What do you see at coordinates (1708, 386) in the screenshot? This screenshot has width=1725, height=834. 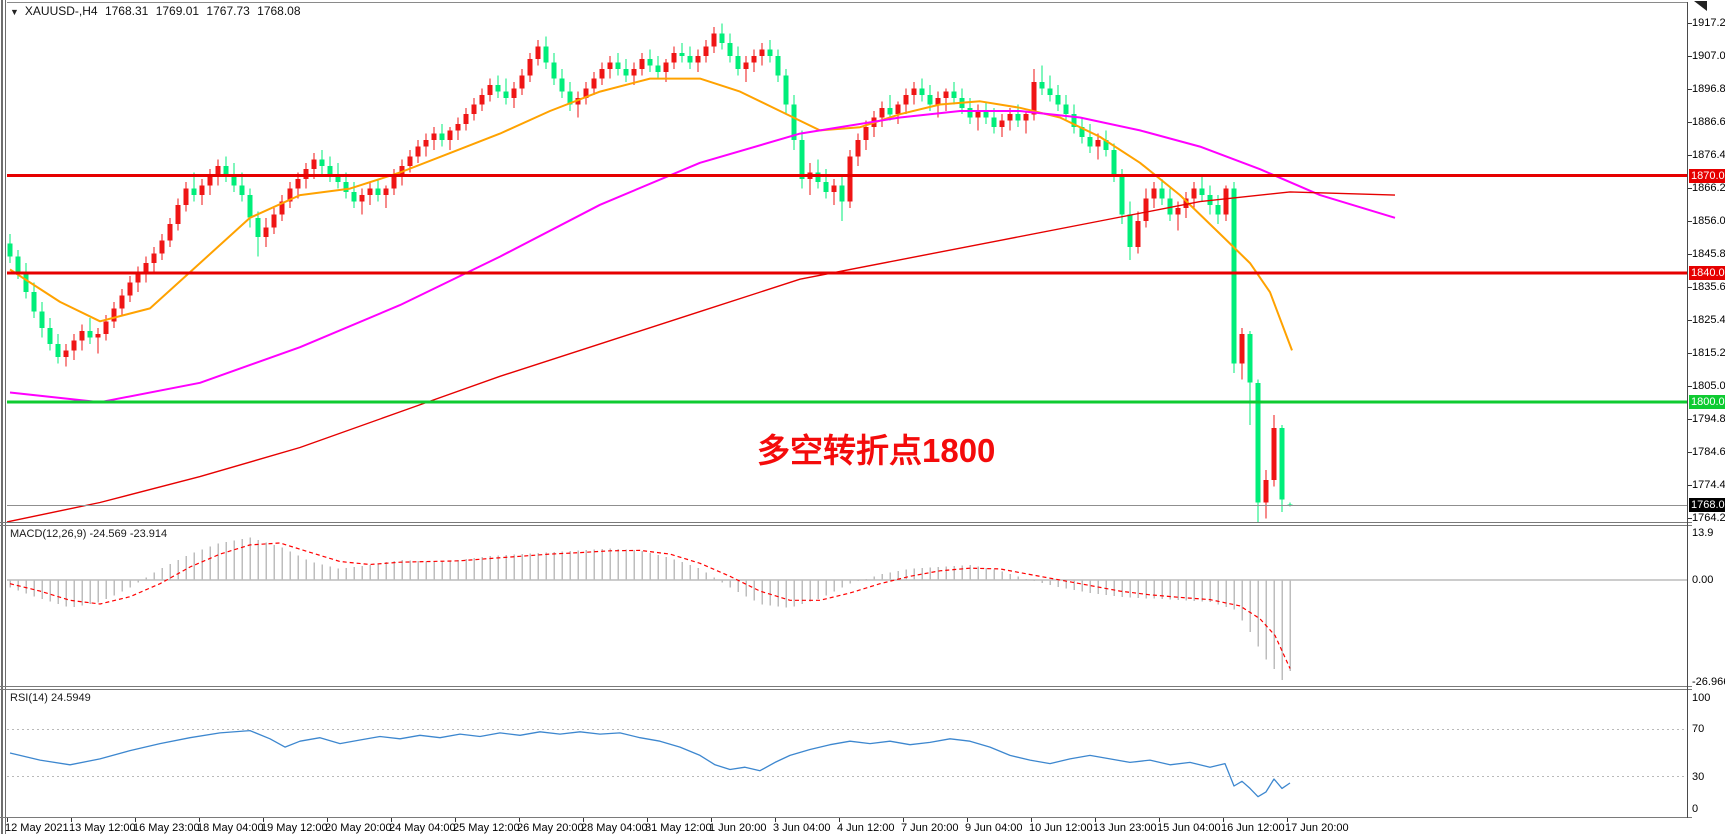 I see `price-tick-label: 1805.00` at bounding box center [1708, 386].